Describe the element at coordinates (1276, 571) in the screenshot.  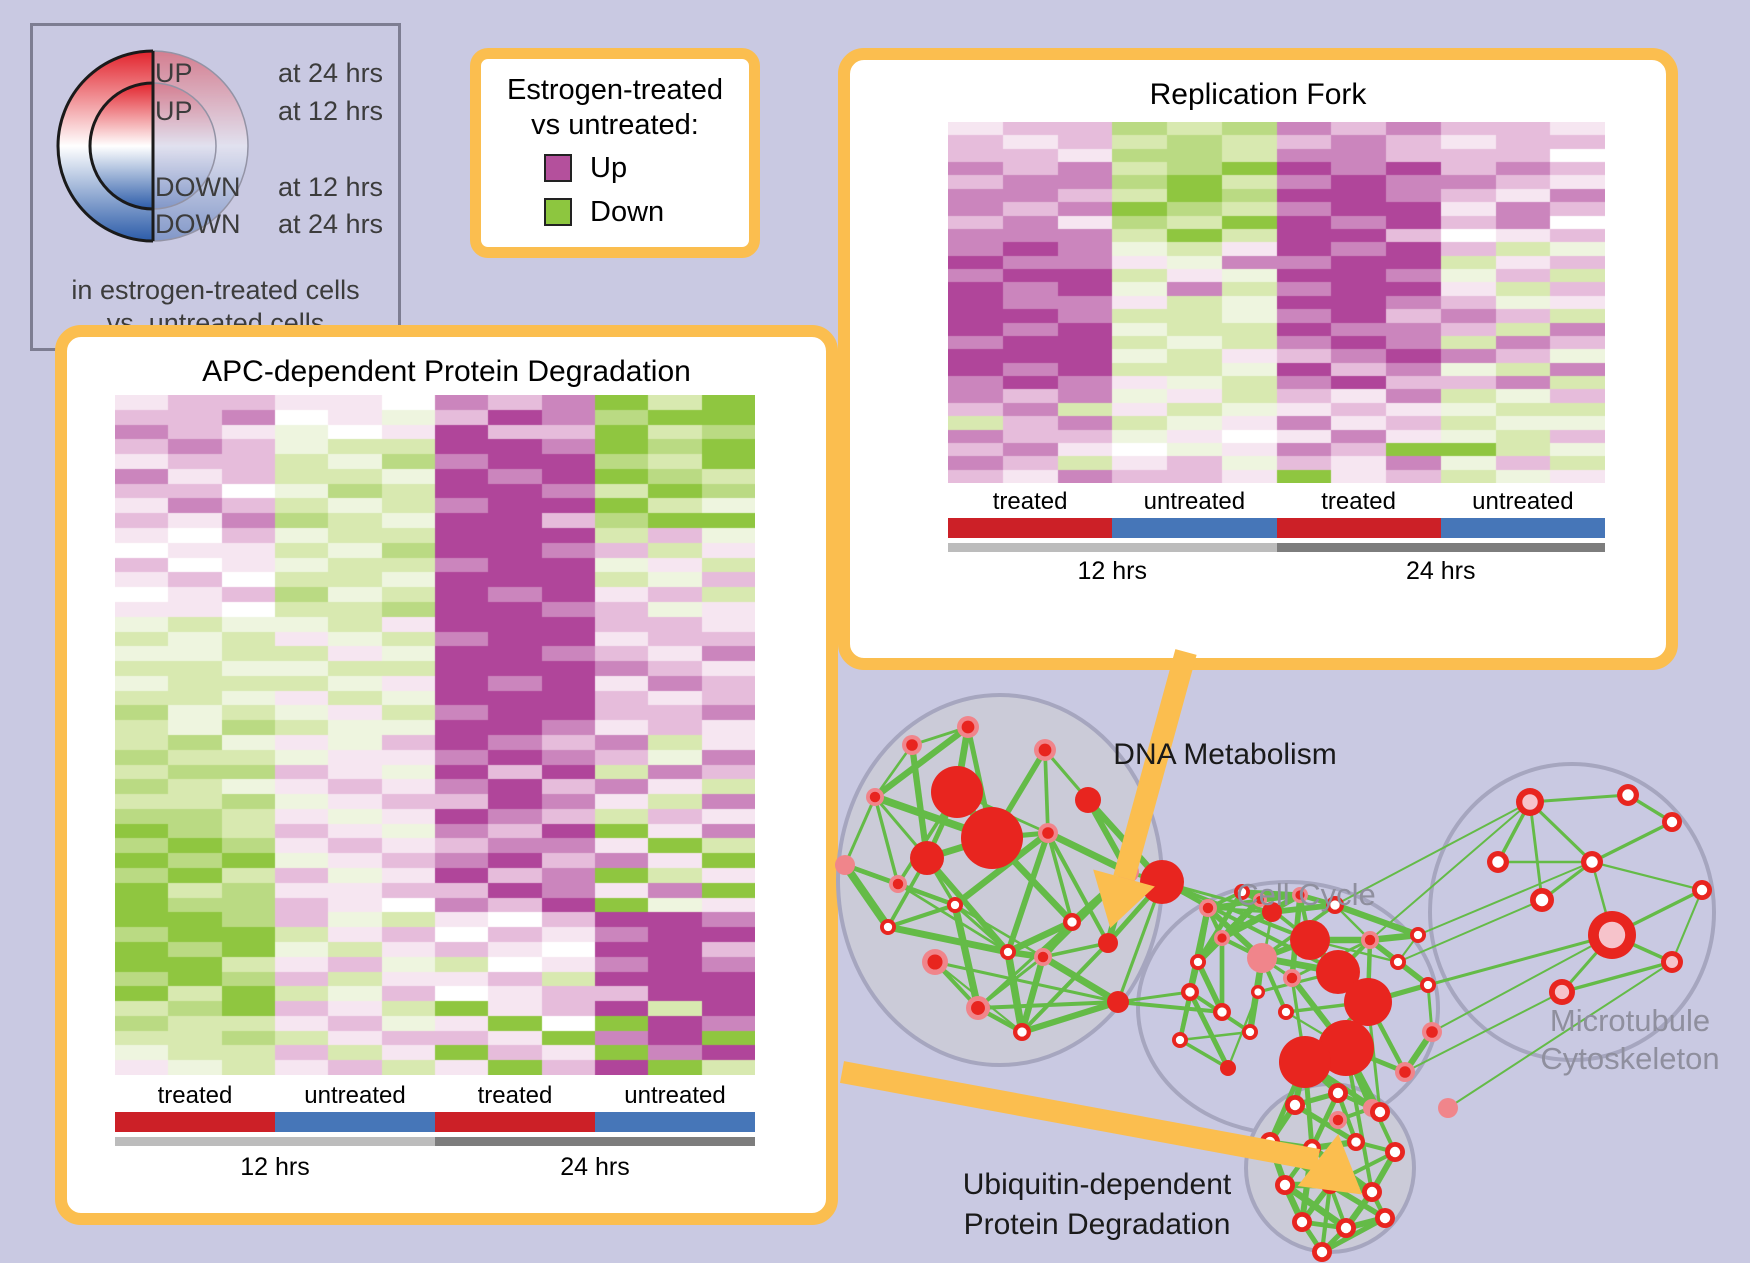
I see `rf-time-labels: 12 hrs 24 hrs` at that location.